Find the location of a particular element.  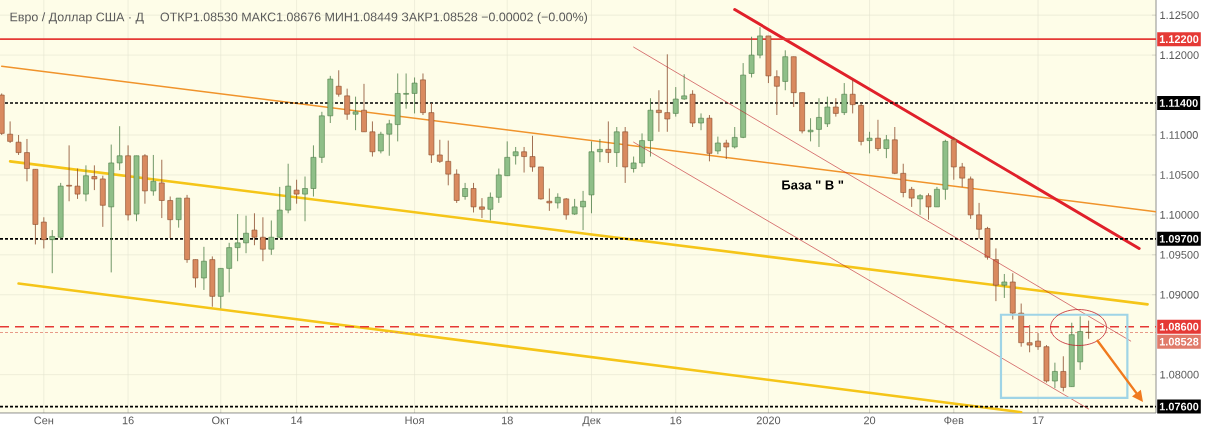

y-tick-label: 1.10000 is located at coordinates (1179, 215).